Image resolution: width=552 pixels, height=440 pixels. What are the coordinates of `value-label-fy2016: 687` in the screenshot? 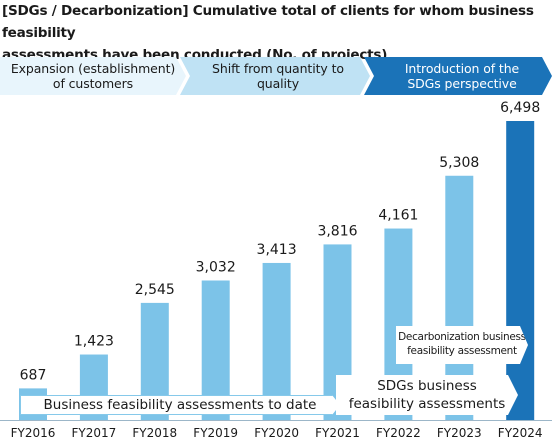 It's located at (33, 375).